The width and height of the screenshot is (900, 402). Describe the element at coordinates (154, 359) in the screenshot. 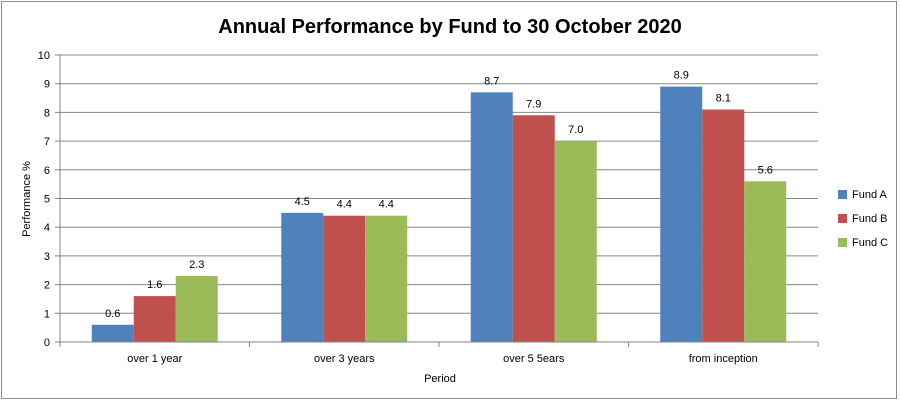

I see `x-tick-label: over 1 year` at that location.